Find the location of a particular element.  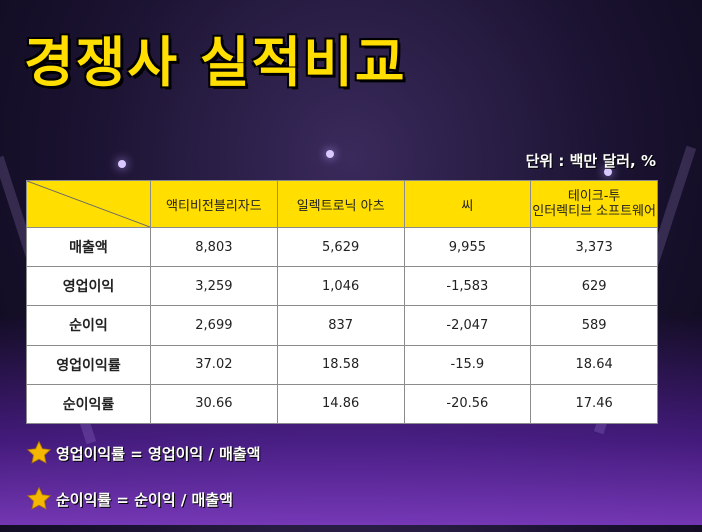

row-label: 영업이익 is located at coordinates (88, 286).